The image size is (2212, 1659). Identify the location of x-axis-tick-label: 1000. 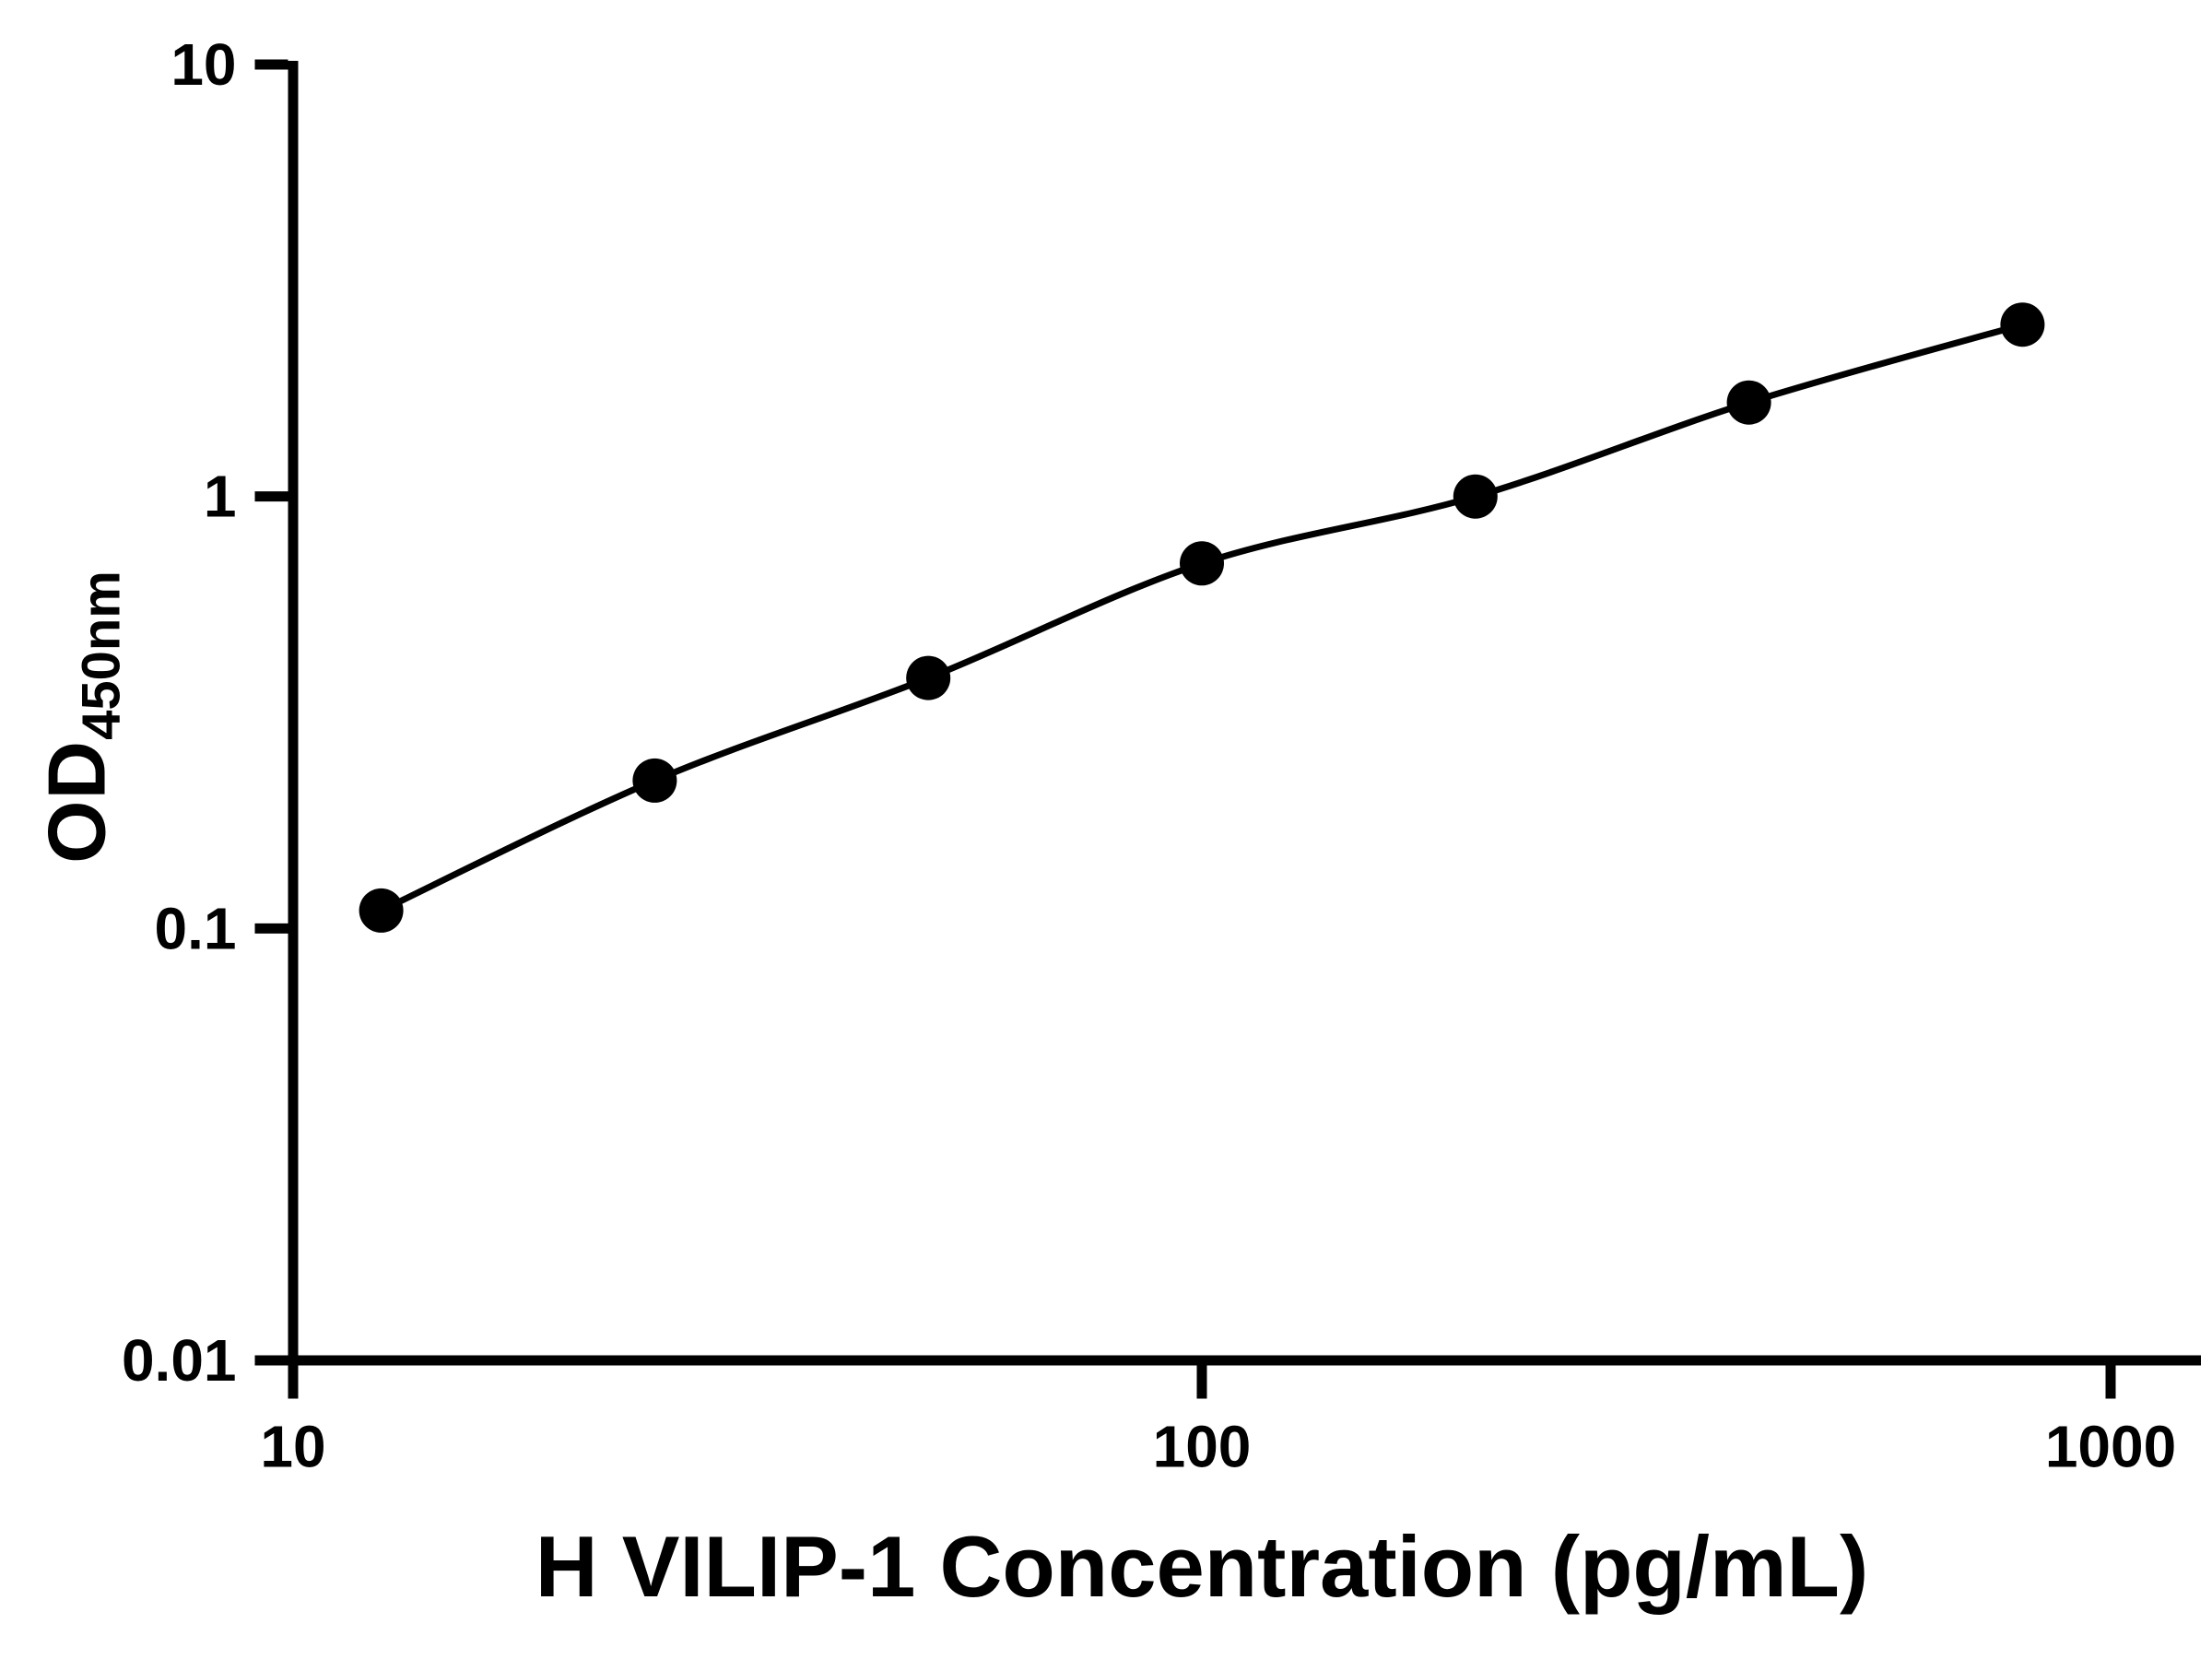
(2110, 1447).